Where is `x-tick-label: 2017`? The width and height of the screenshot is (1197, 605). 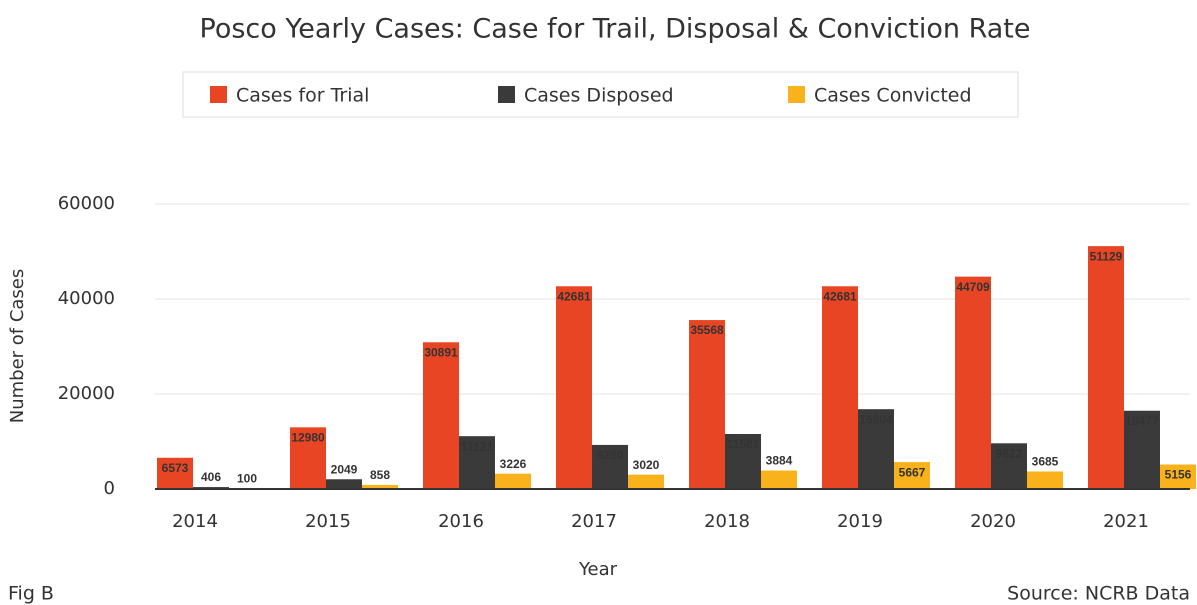
x-tick-label: 2017 is located at coordinates (594, 521).